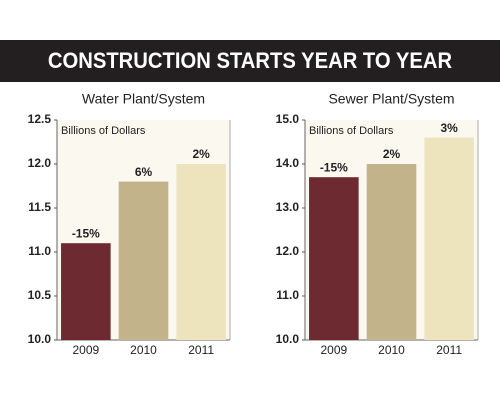  Describe the element at coordinates (40, 119) in the screenshot. I see `y-tick-label: 12.5` at that location.